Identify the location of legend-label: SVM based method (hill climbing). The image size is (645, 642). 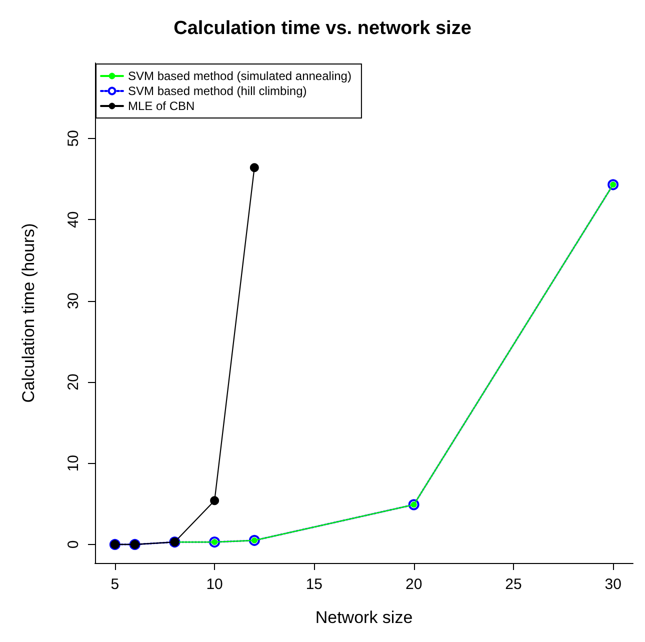
(217, 91).